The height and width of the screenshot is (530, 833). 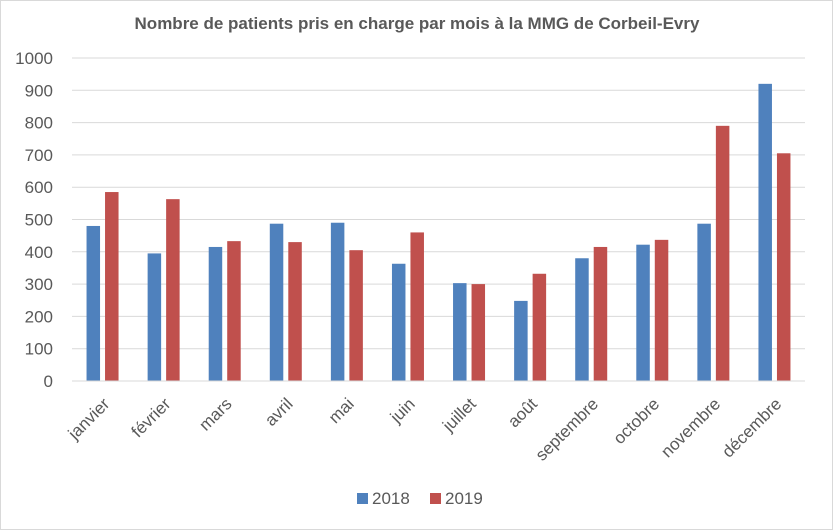 I want to click on x-tick-label: juin, so click(x=402, y=410).